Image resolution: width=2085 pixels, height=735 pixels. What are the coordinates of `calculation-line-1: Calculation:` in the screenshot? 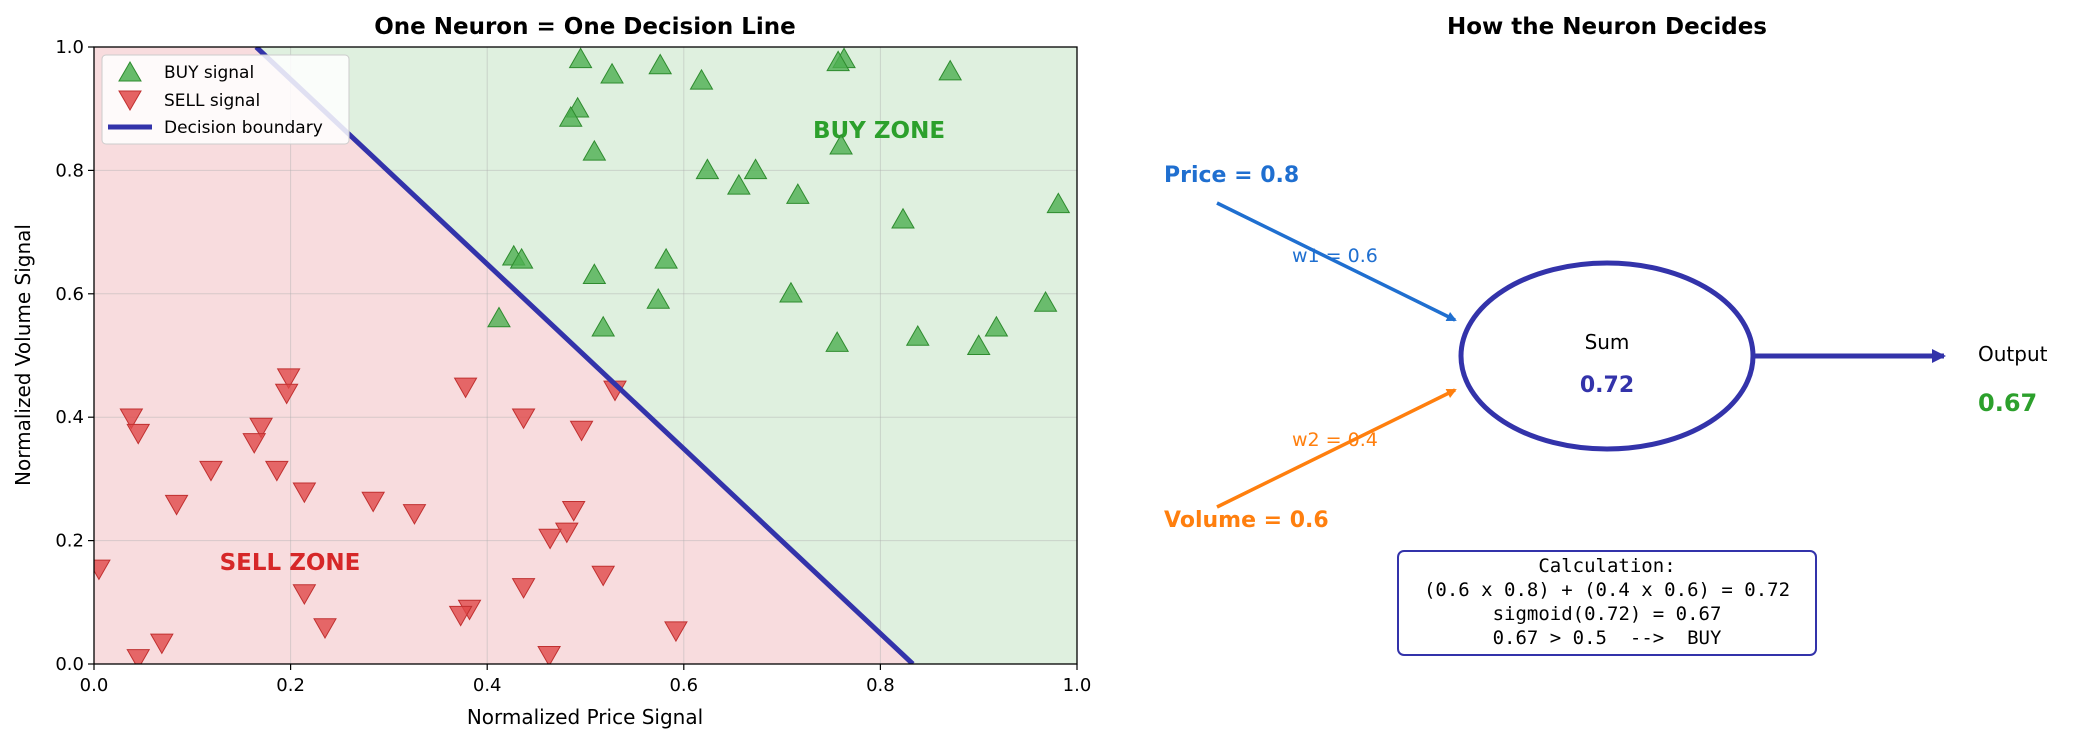 It's located at (1606, 566).